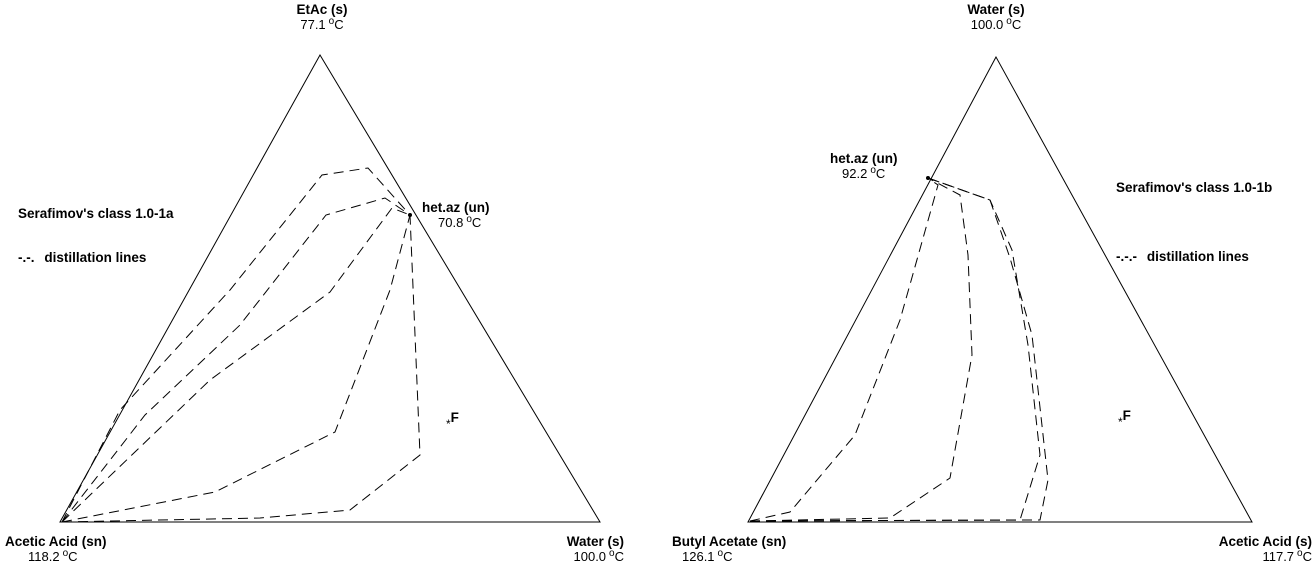  What do you see at coordinates (855, 173) in the screenshot?
I see `azeotrope-temp: 92.2` at bounding box center [855, 173].